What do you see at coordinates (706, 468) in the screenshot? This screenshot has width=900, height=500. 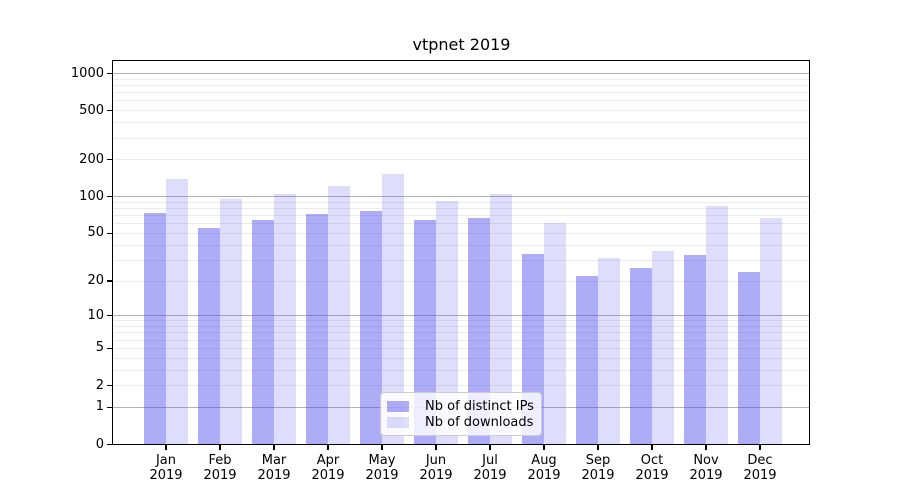 I see `x-axis-tick-label: Nov 2019` at bounding box center [706, 468].